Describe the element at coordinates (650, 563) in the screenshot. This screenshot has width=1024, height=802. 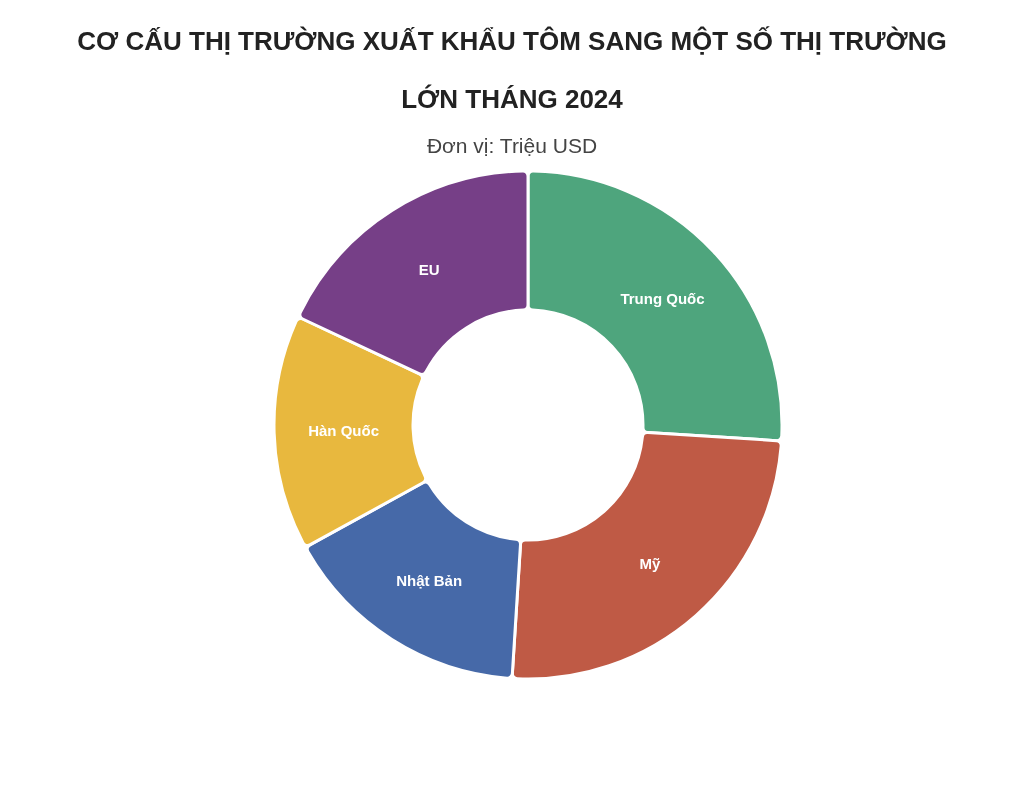
I see `slice-label: Mỹ` at that location.